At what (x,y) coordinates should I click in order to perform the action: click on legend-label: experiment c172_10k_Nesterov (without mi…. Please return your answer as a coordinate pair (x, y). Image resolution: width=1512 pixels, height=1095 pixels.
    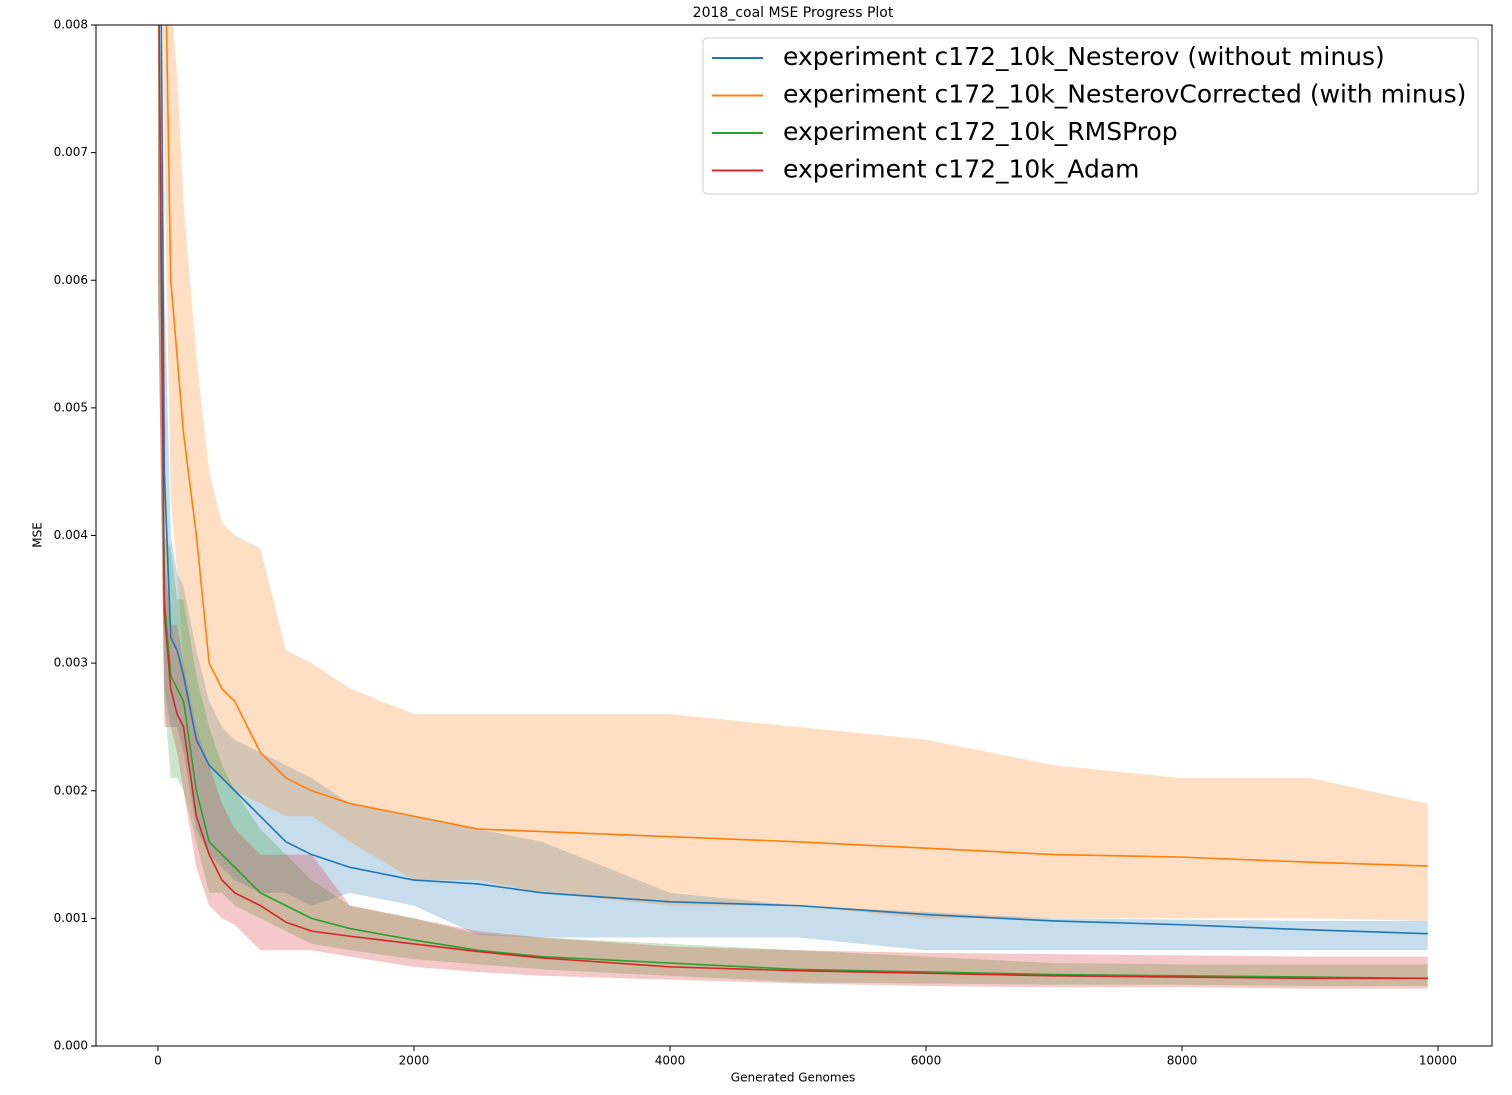
    Looking at the image, I should click on (1084, 56).